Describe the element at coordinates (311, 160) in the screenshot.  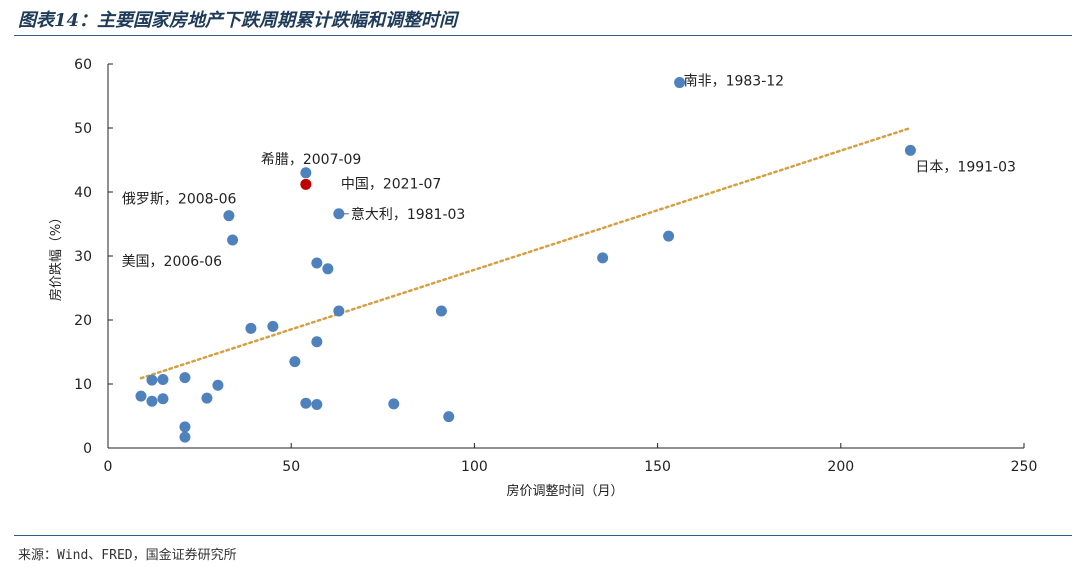
I see `annotation-label: 希腊，2007-09` at that location.